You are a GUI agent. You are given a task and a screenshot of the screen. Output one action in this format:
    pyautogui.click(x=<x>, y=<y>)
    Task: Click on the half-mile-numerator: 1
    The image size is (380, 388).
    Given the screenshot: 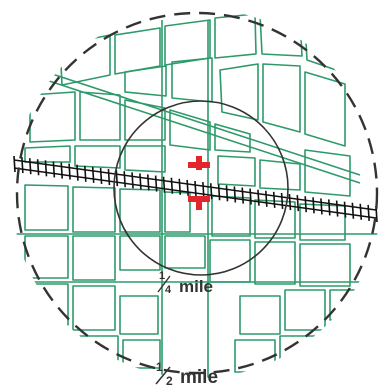 What is the action you would take?
    pyautogui.click(x=159, y=367)
    